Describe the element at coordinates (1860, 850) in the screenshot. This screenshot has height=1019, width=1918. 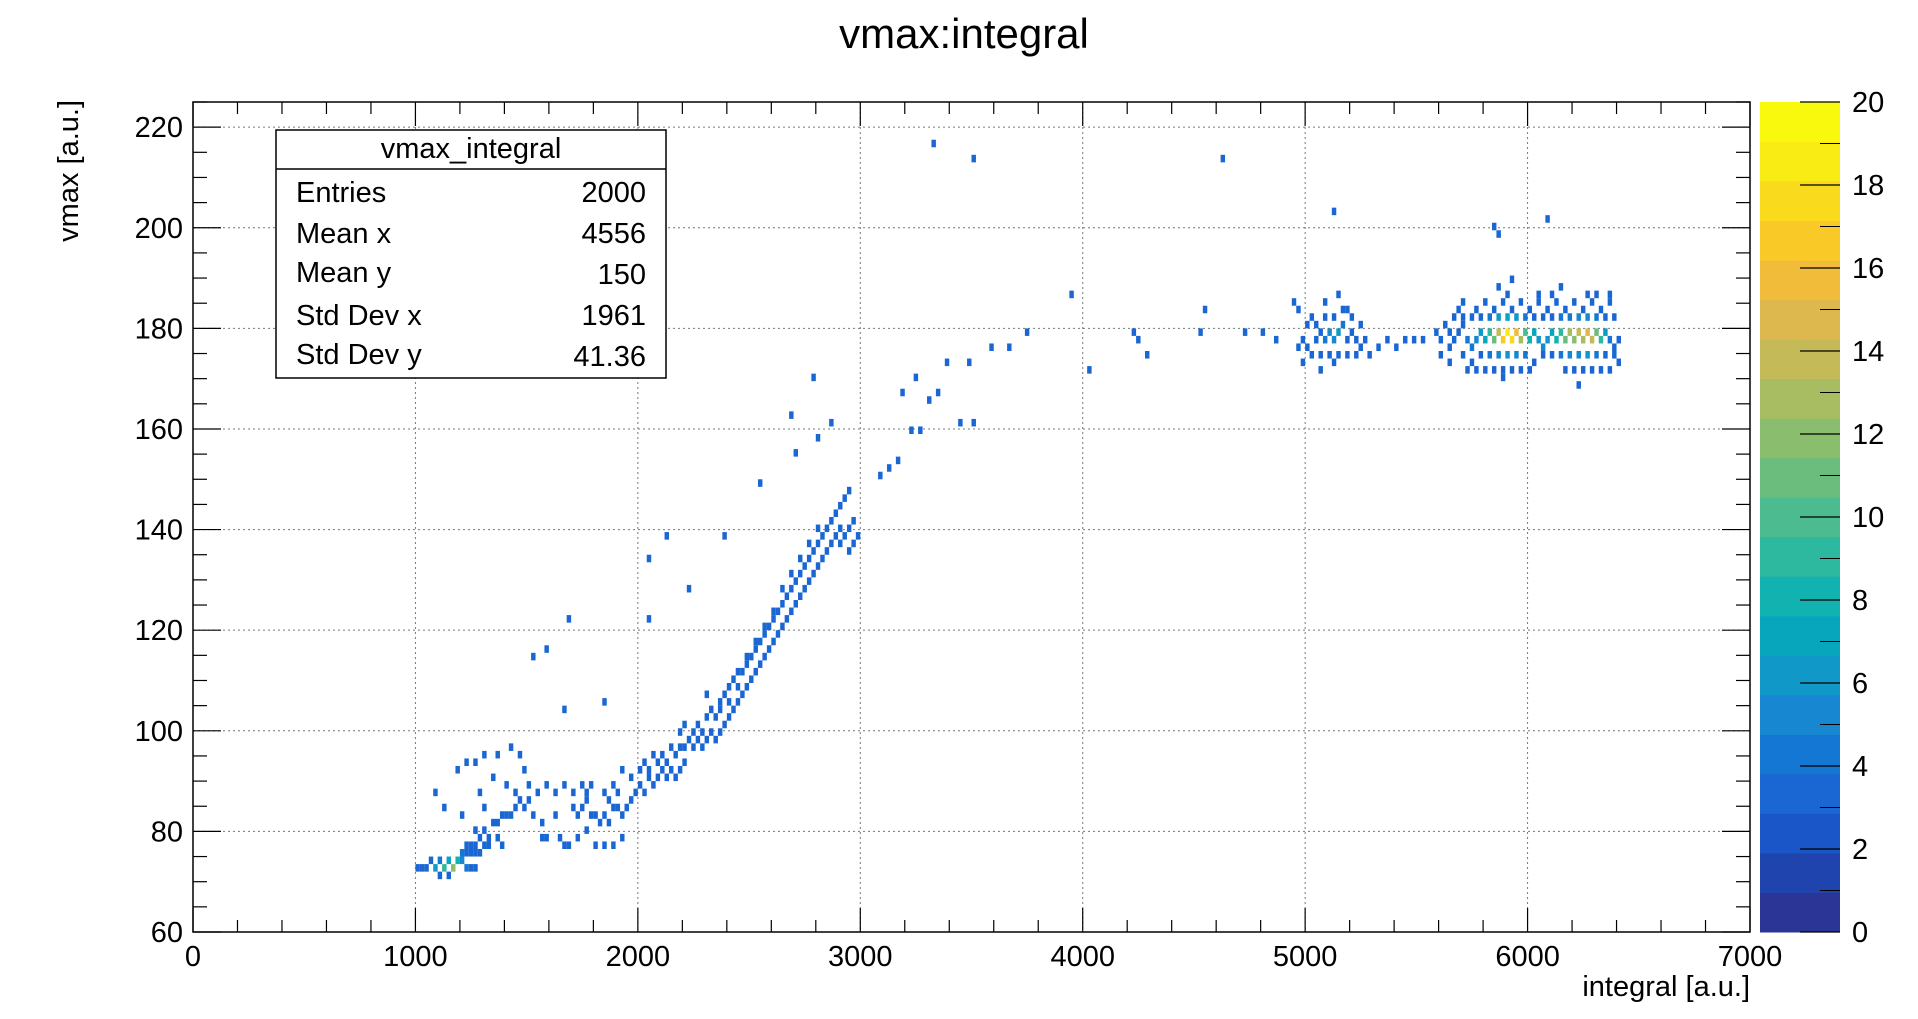
I see `color-scale-label: 2` at that location.